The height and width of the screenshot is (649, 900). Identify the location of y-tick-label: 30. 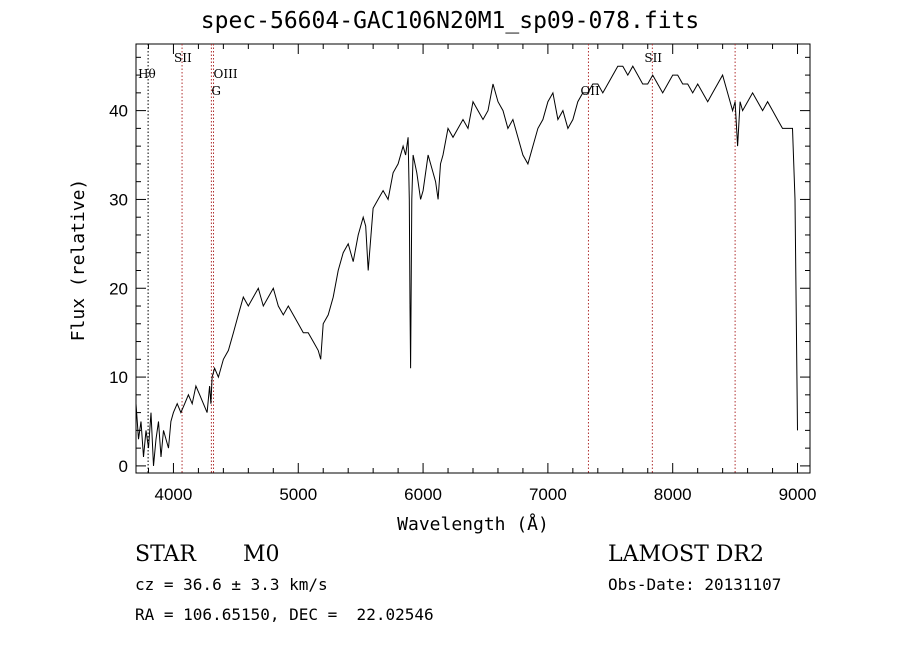
(118, 199).